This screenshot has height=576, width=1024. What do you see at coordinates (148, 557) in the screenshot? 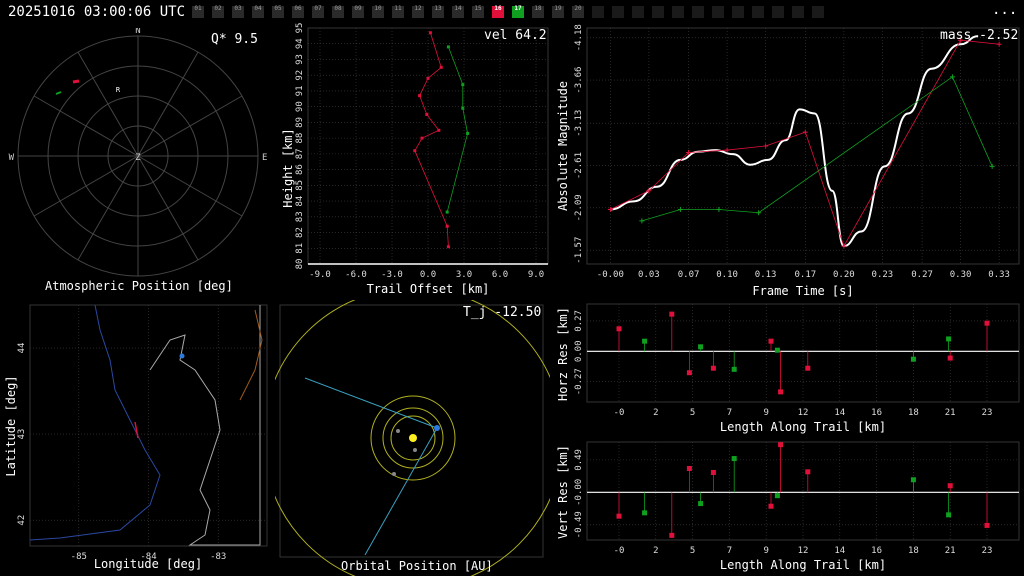
I see `map-xtick: -84` at bounding box center [148, 557].